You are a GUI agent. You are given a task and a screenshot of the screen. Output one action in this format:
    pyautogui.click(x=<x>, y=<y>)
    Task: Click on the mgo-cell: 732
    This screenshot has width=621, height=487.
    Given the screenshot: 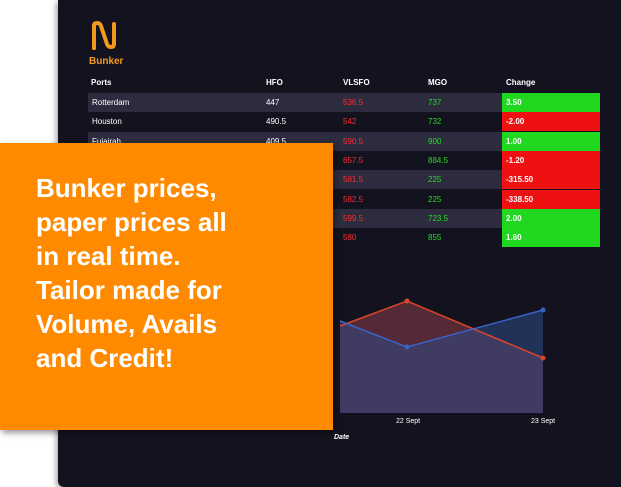 What is the action you would take?
    pyautogui.click(x=435, y=122)
    